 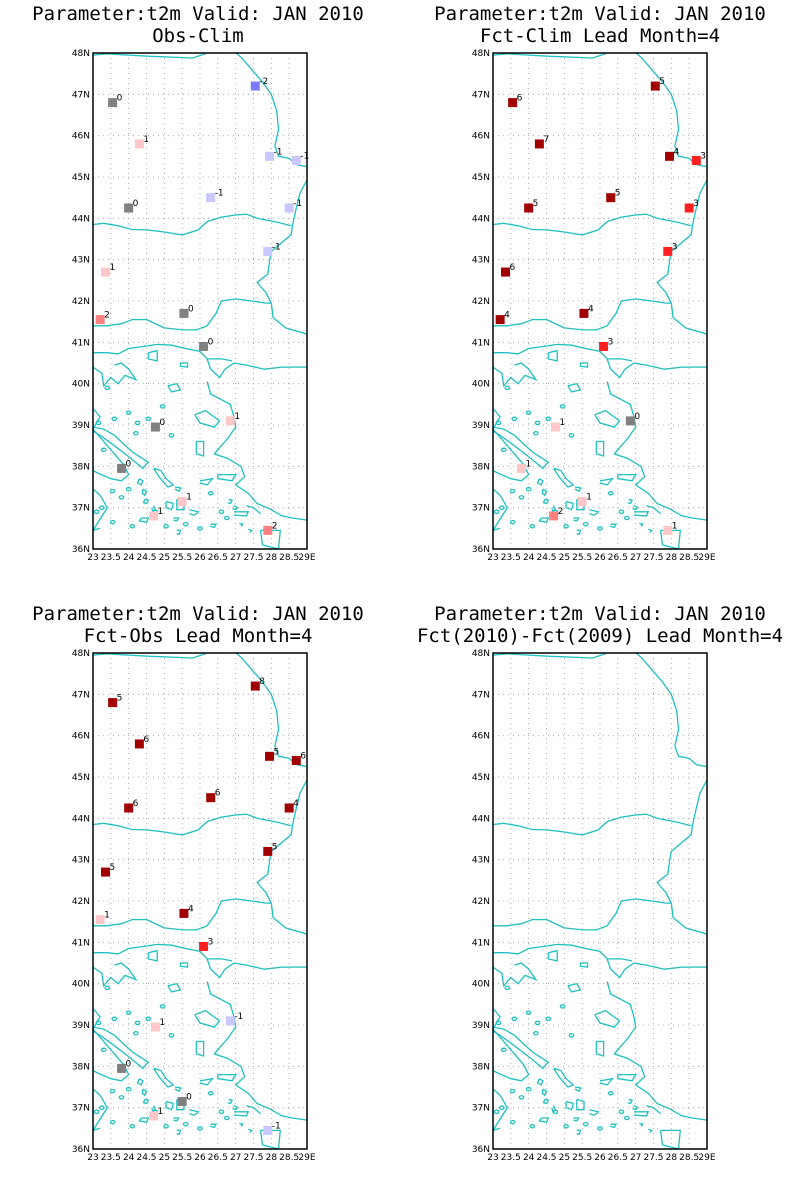 What do you see at coordinates (81, 1067) in the screenshot?
I see `y-tick-label: 38N` at bounding box center [81, 1067].